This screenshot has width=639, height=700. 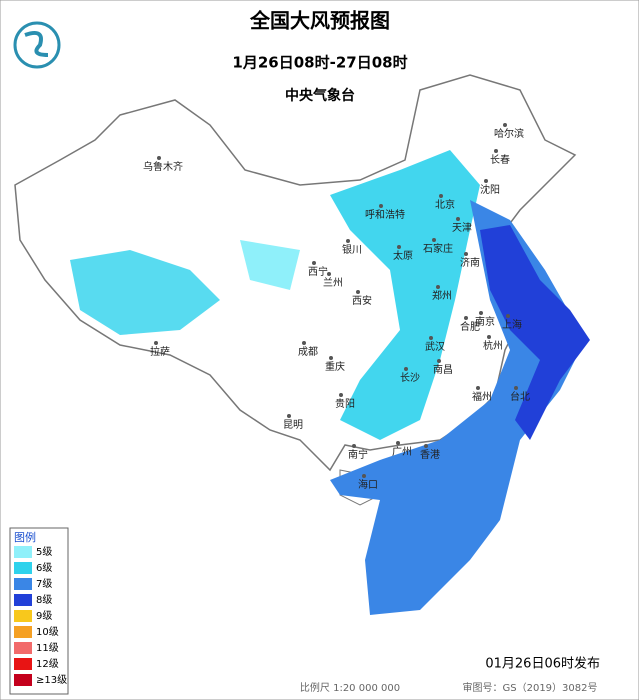 I want to click on city-label: 海口, so click(x=368, y=484).